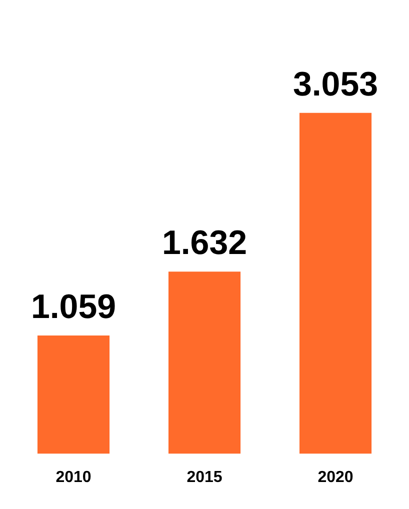 Image resolution: width=409 pixels, height=509 pixels. Describe the element at coordinates (205, 243) in the screenshot. I see `data-label: 1.632` at that location.